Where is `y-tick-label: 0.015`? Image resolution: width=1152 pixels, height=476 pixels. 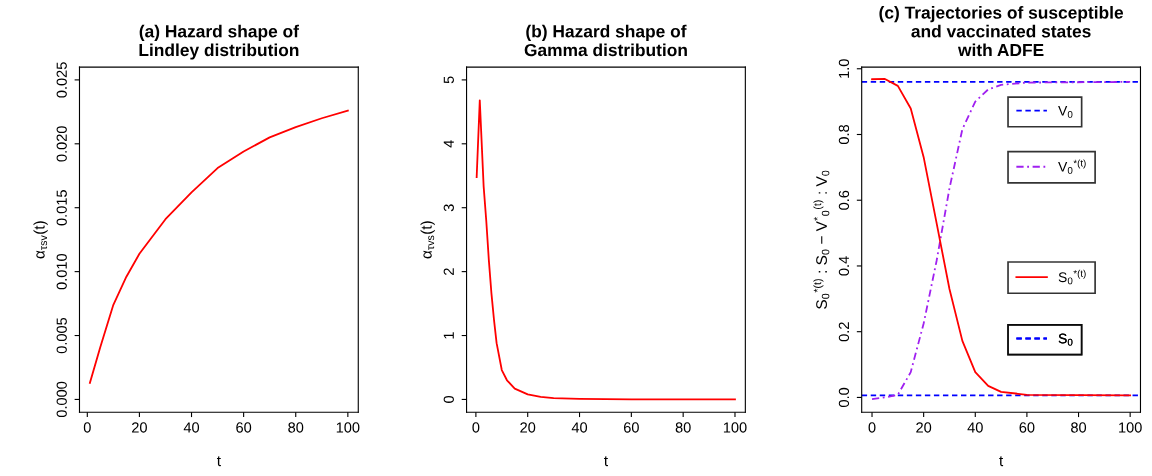 y-tick-label: 0.015 is located at coordinates (61, 208).